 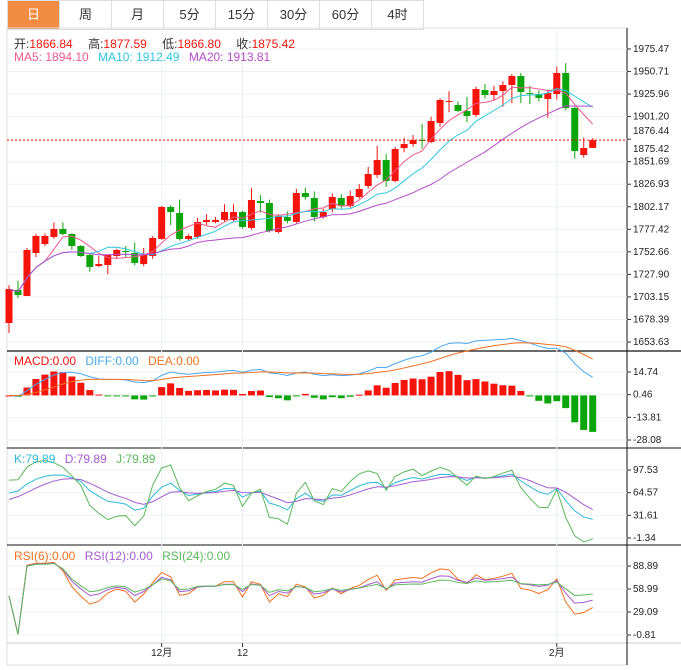 I want to click on j-line, so click(x=300, y=501).